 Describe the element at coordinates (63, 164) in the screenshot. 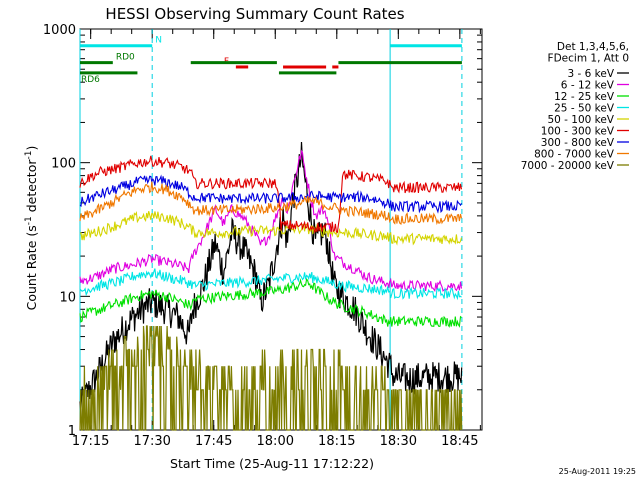

I see `y-tick-label: 100` at that location.